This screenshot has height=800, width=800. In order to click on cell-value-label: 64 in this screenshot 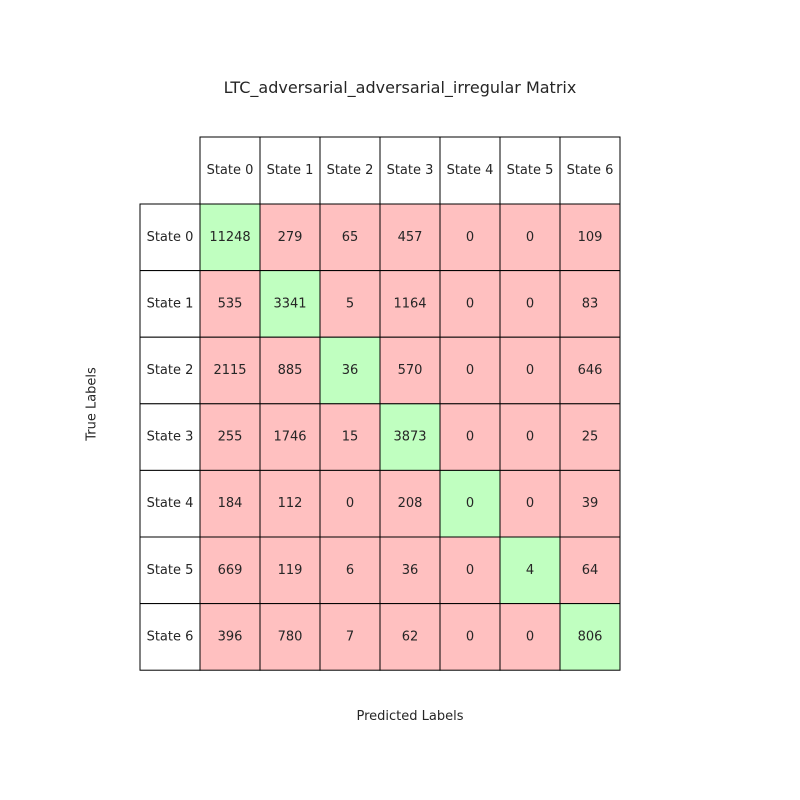, I will do `click(590, 570)`.